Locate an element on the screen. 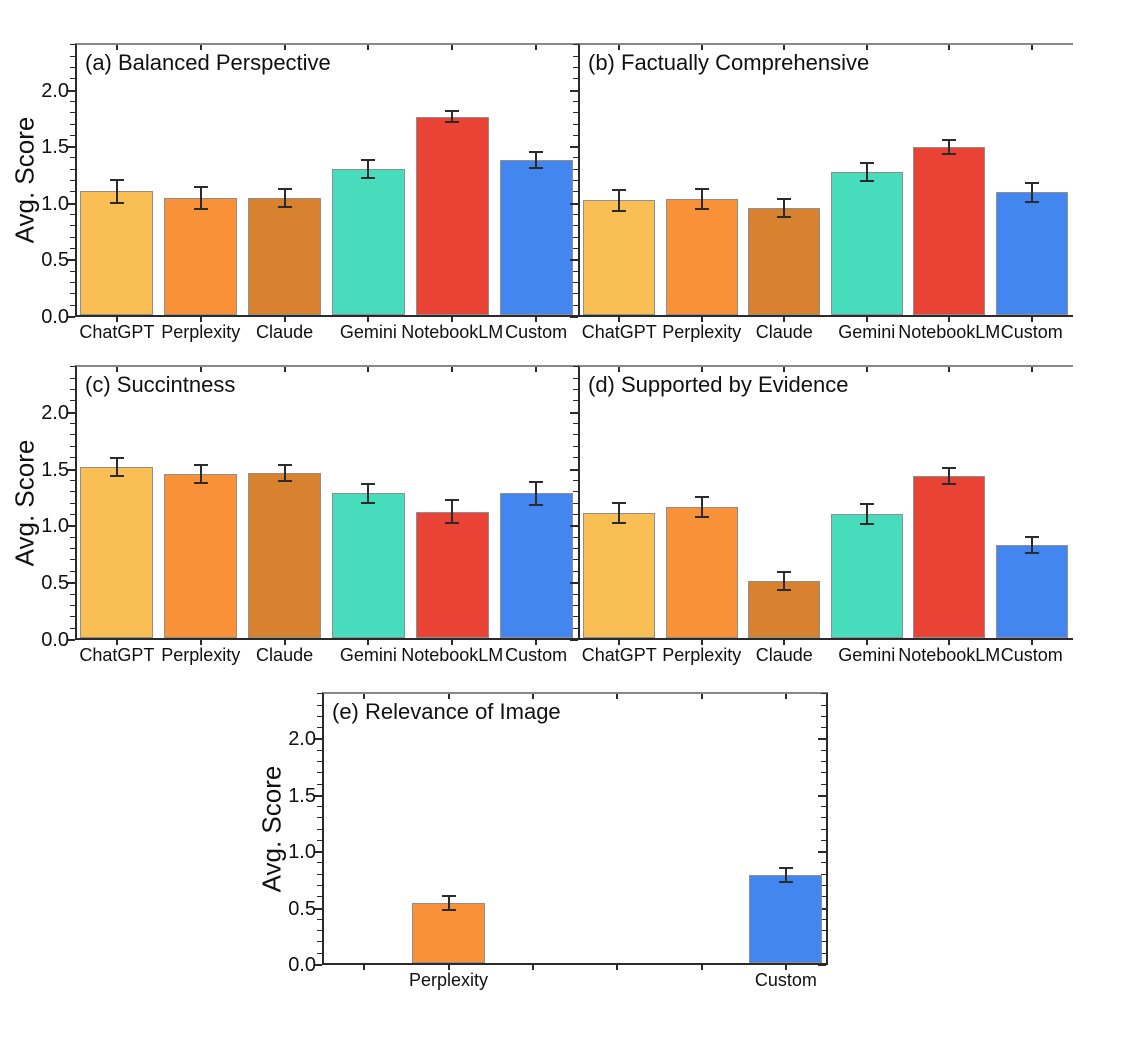  x-tick-label-chatgpt: ChatGPT is located at coordinates (117, 332).